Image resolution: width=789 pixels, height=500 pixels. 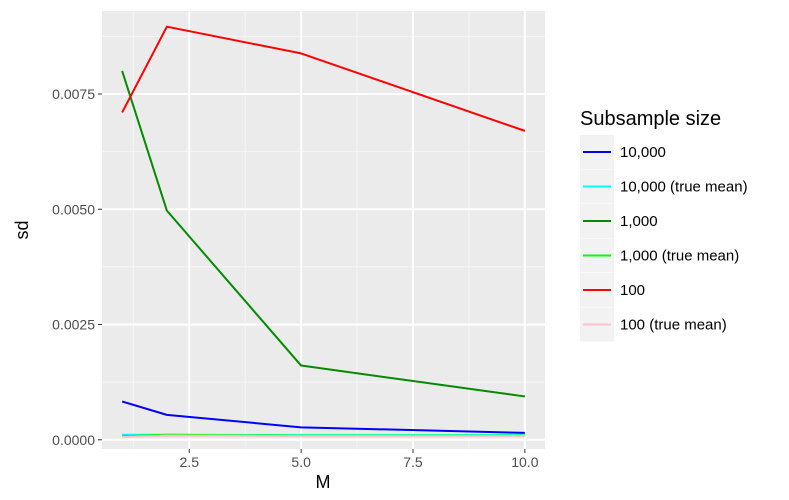 What do you see at coordinates (359, 459) in the screenshot?
I see `x-axis-ticks: 2.5 5.0 7.5 10.0` at bounding box center [359, 459].